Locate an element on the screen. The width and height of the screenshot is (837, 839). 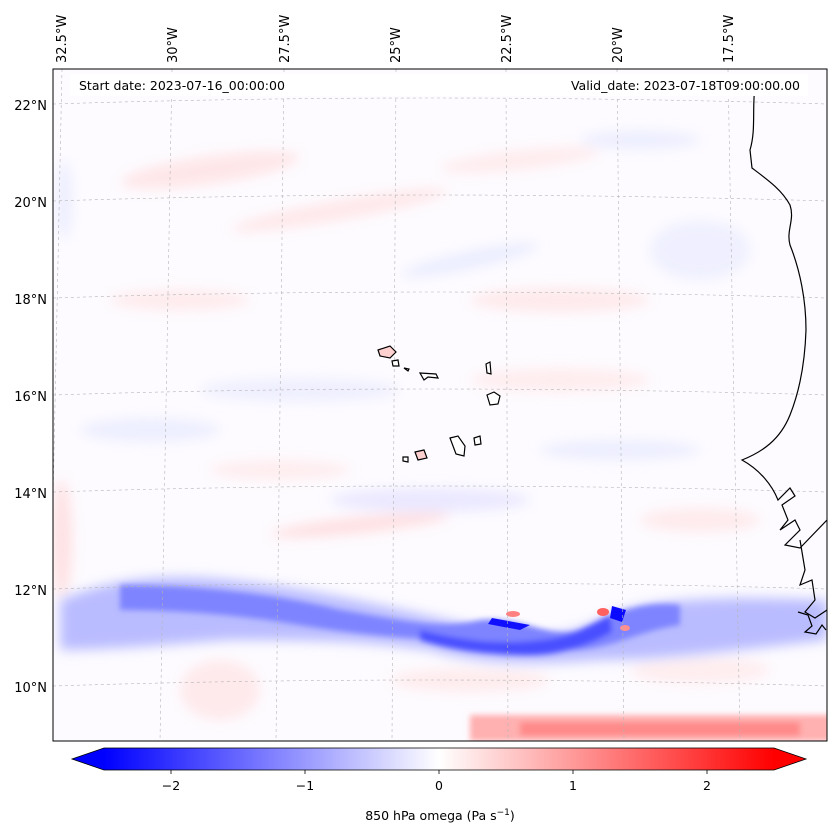
cape-verde-islands is located at coordinates (439, 404).